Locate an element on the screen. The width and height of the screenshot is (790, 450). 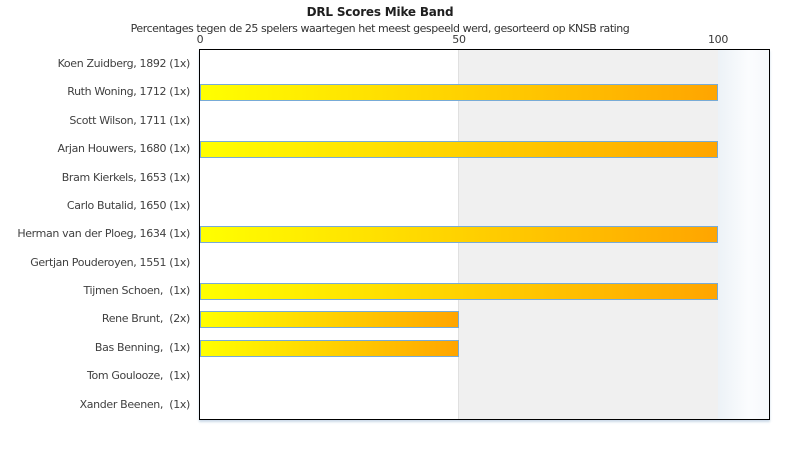
x-axis-tick-100: 100 is located at coordinates (718, 39).